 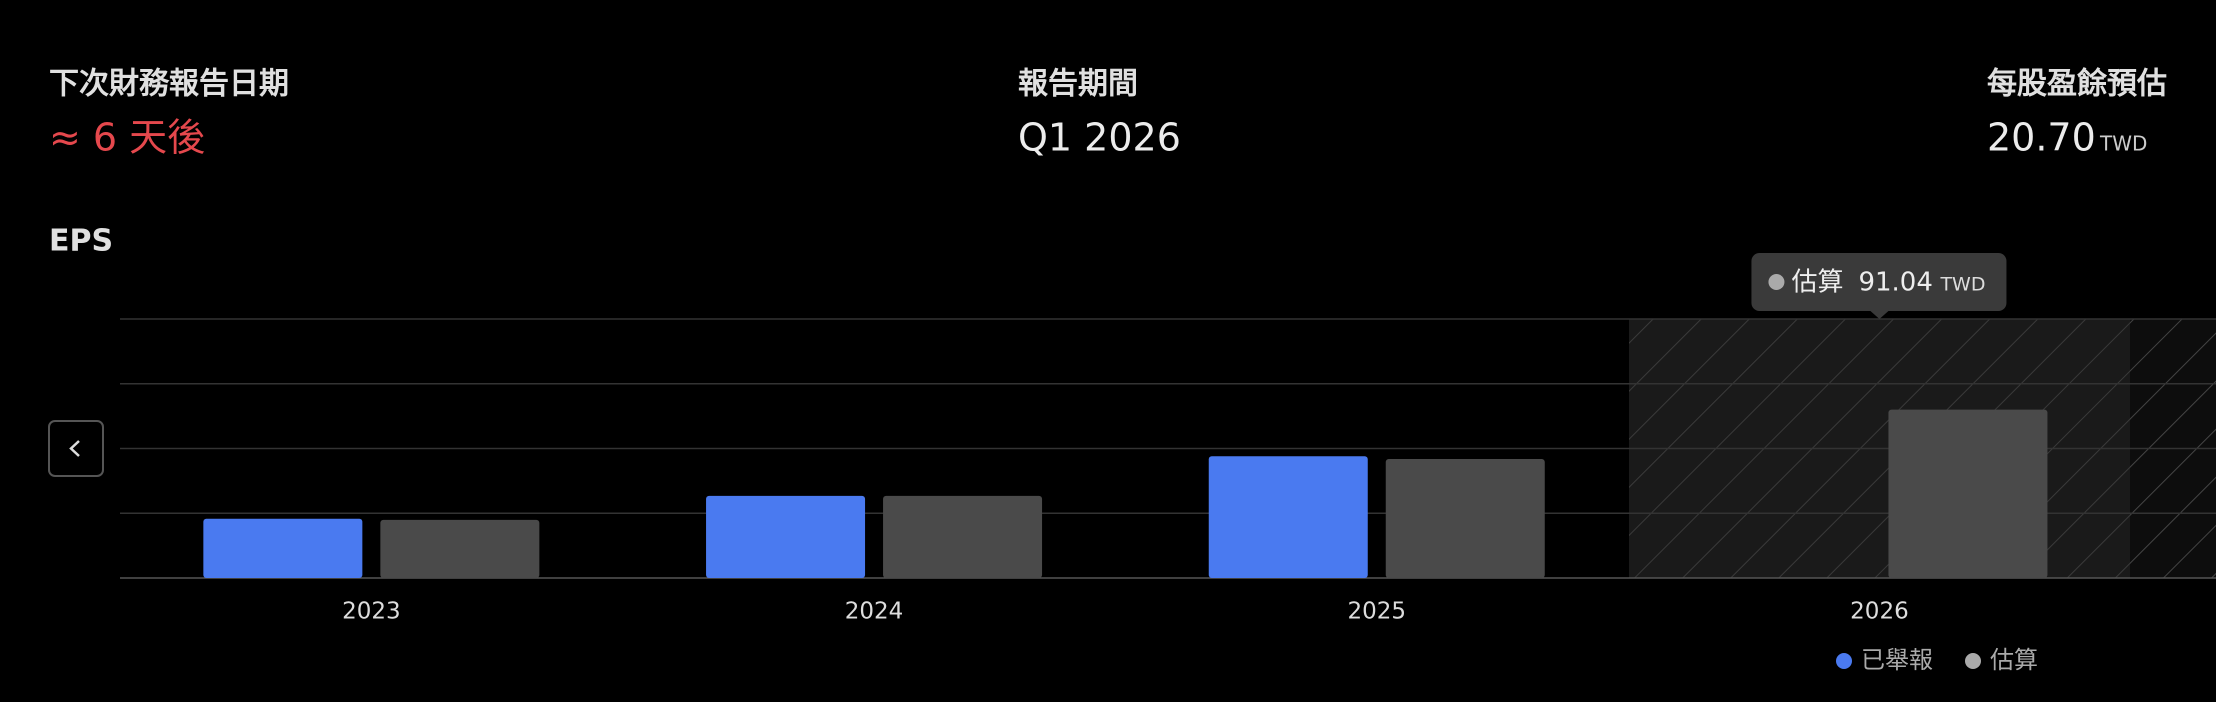 What do you see at coordinates (1099, 138) in the screenshot?
I see `period-value: Q1 2026` at bounding box center [1099, 138].